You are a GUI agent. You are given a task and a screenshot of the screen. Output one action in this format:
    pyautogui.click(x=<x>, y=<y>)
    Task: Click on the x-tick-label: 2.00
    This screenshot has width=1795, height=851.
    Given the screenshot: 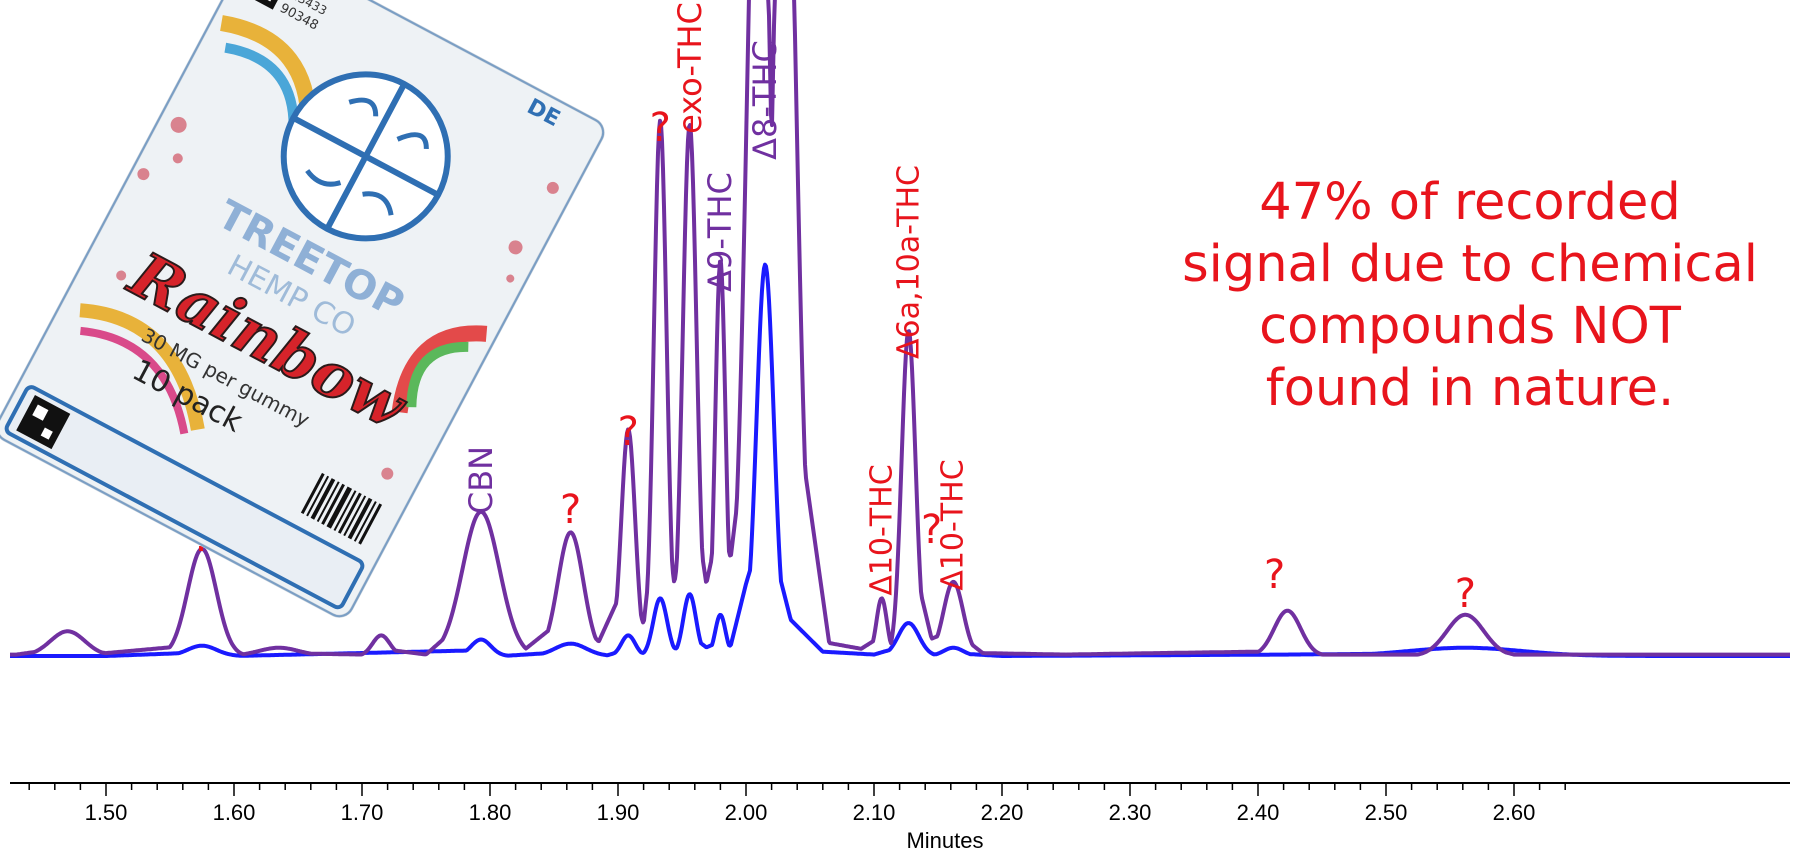 What is the action you would take?
    pyautogui.click(x=746, y=812)
    